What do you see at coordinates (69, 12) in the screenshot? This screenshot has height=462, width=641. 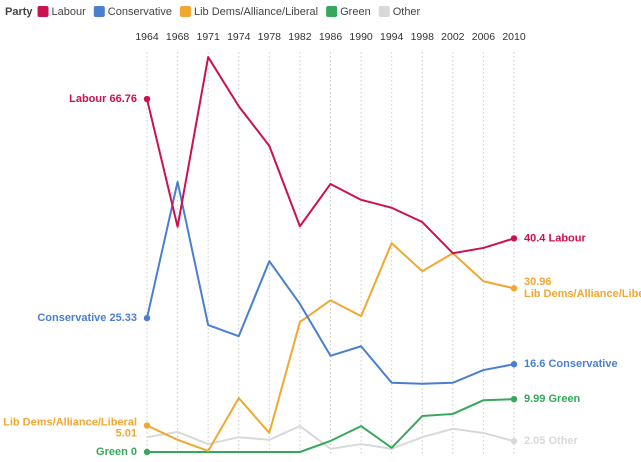 I see `legend-label: Labour` at bounding box center [69, 12].